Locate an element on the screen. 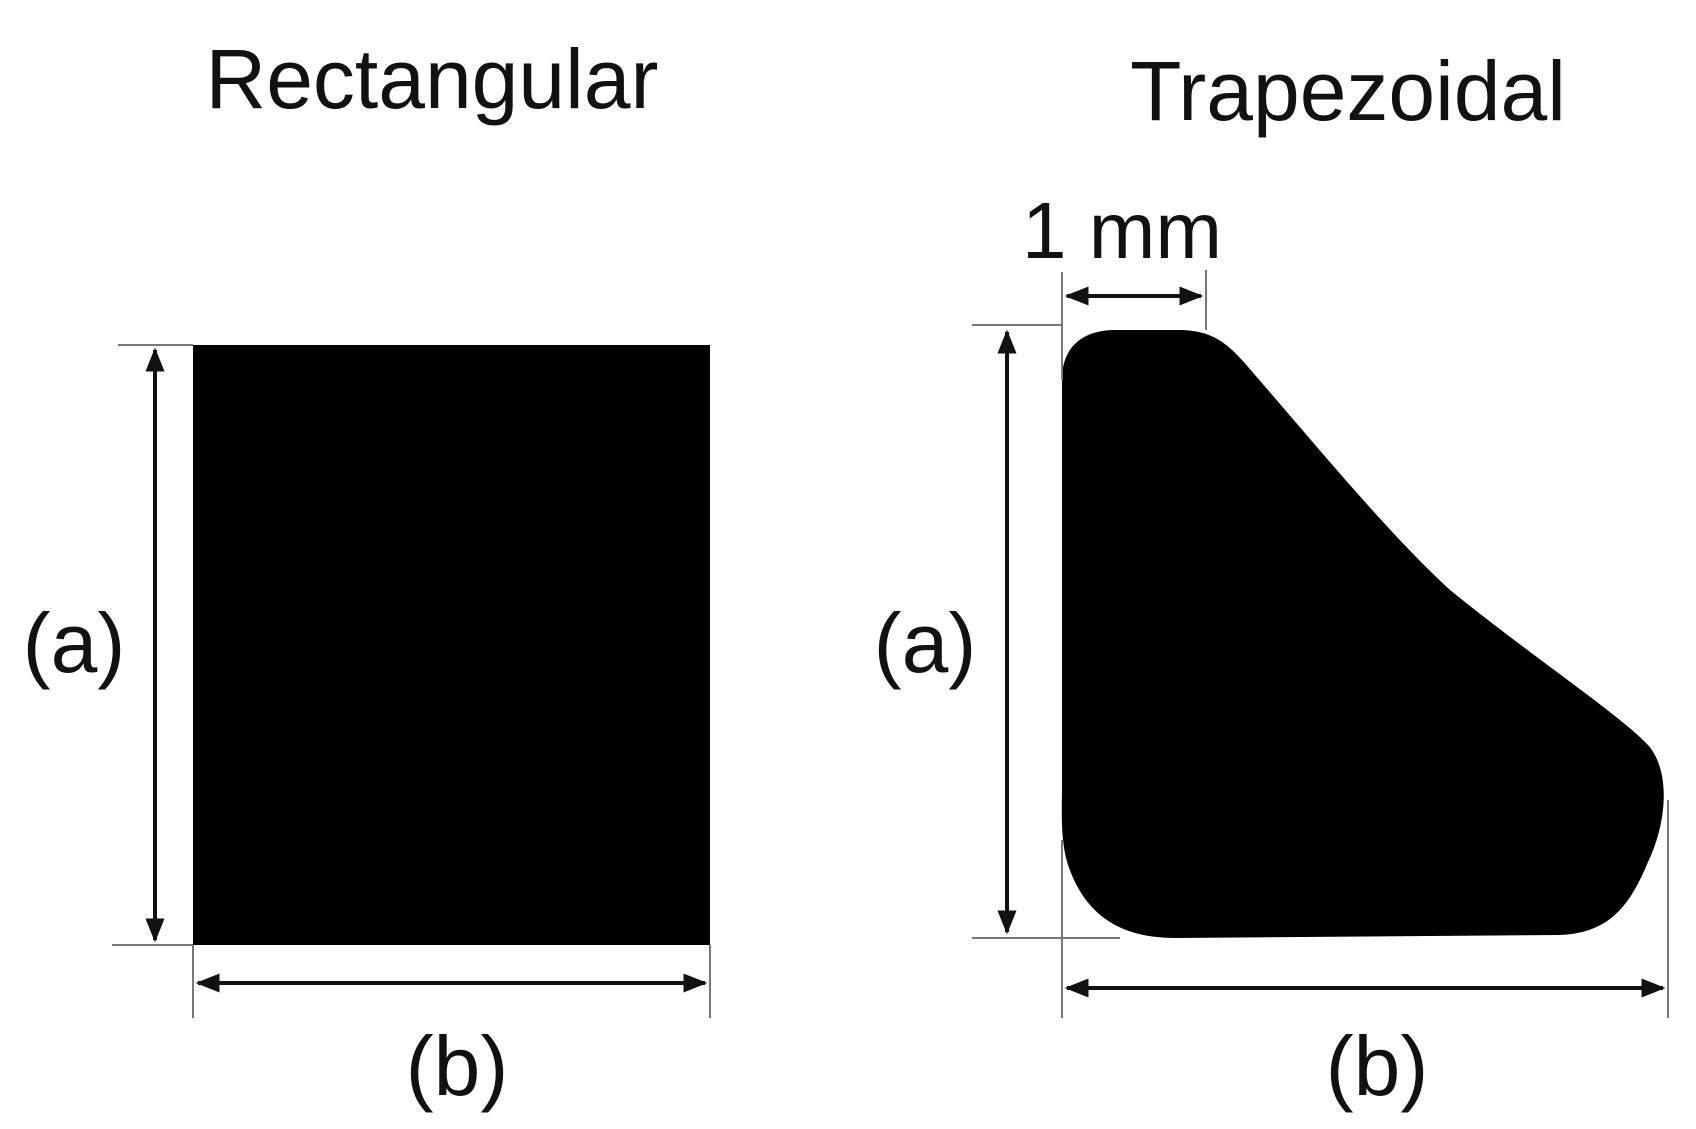  rectangular-title: Rectangular is located at coordinates (432, 79).